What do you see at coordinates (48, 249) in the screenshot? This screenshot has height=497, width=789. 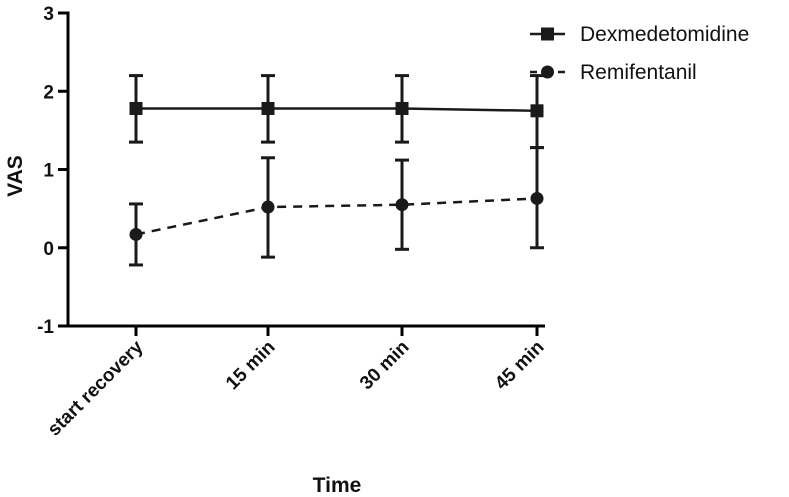 I see `y-tick-label: 0` at bounding box center [48, 249].